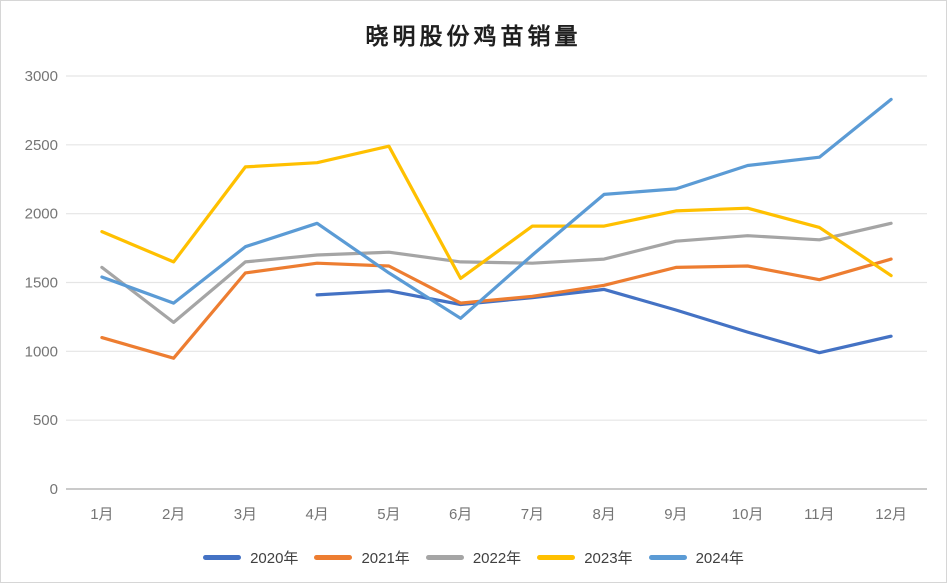 This screenshot has width=947, height=583. I want to click on x-tick-label: 2月, so click(173, 514).